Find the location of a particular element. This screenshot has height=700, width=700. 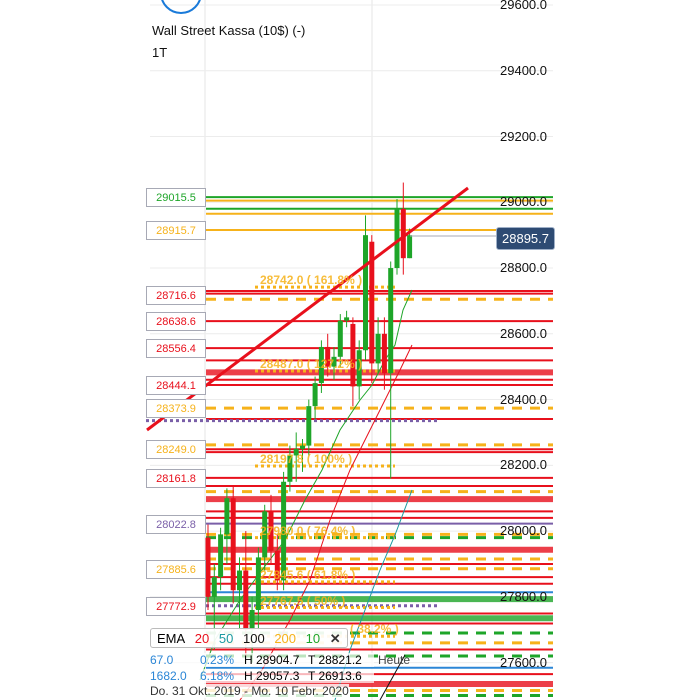

fibonacci-label: ( 38.2% ) is located at coordinates (374, 629).